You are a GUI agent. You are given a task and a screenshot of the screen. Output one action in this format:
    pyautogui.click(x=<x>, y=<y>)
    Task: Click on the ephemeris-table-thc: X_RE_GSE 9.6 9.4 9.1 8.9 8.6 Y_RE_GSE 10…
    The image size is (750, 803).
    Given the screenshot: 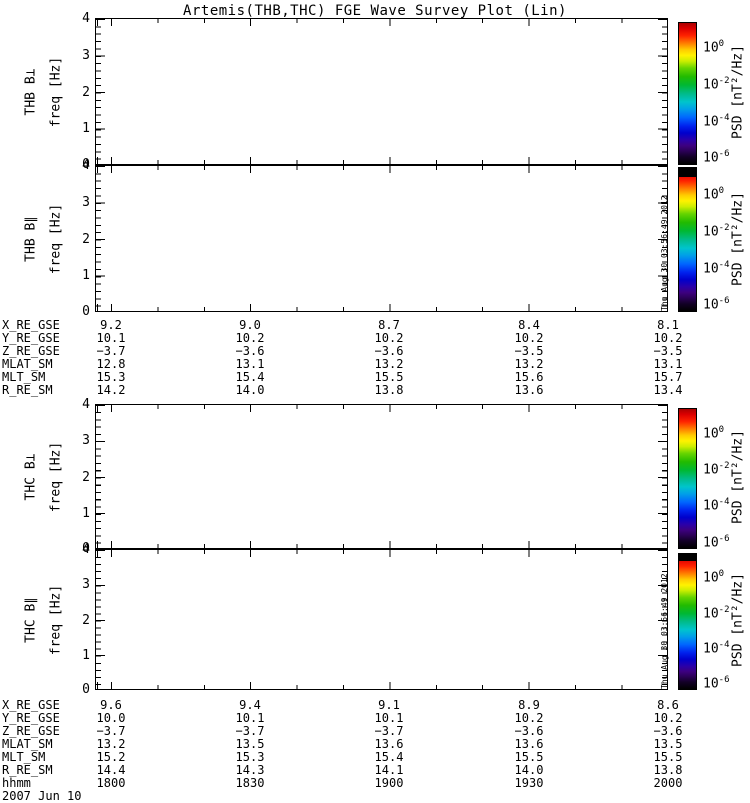 What is the action you would take?
    pyautogui.click(x=375, y=751)
    